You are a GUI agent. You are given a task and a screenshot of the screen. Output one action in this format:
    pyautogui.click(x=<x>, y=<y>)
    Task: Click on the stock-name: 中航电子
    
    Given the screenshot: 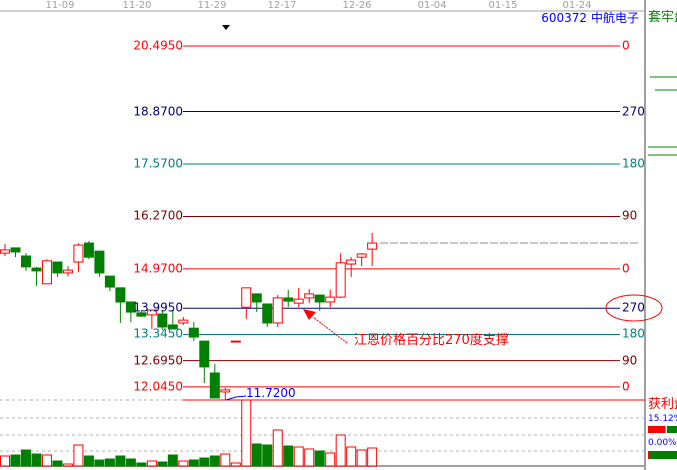 What is the action you would take?
    pyautogui.click(x=615, y=18)
    